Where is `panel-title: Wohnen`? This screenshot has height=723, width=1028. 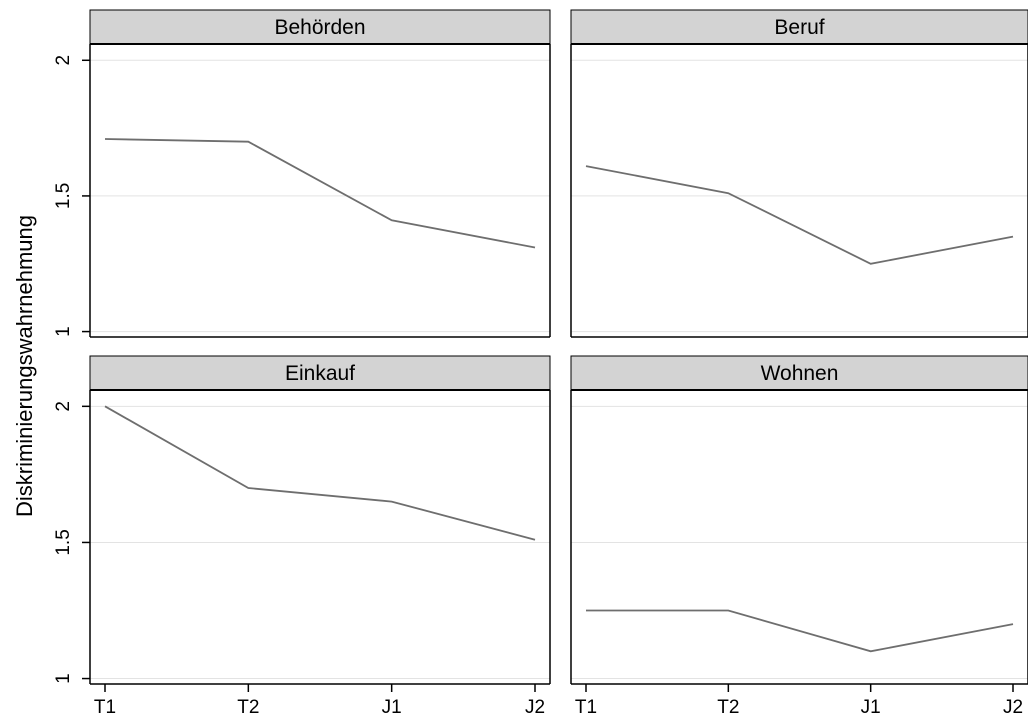
panel-title: Wohnen is located at coordinates (800, 373).